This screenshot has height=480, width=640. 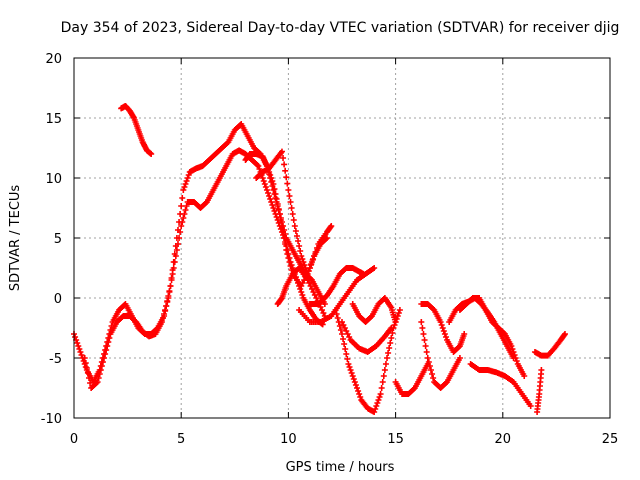 I want to click on y-tick-label: 20, so click(x=53, y=59).